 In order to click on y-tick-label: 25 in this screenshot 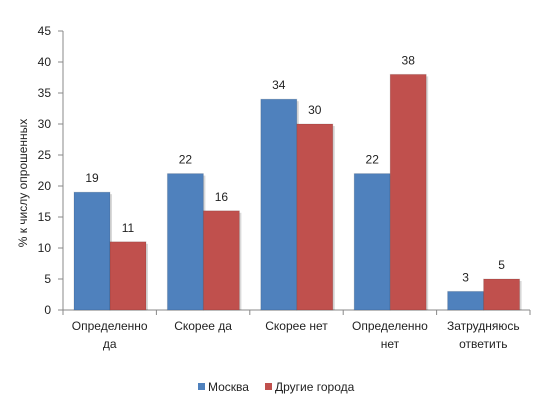, I will do `click(45, 155)`.